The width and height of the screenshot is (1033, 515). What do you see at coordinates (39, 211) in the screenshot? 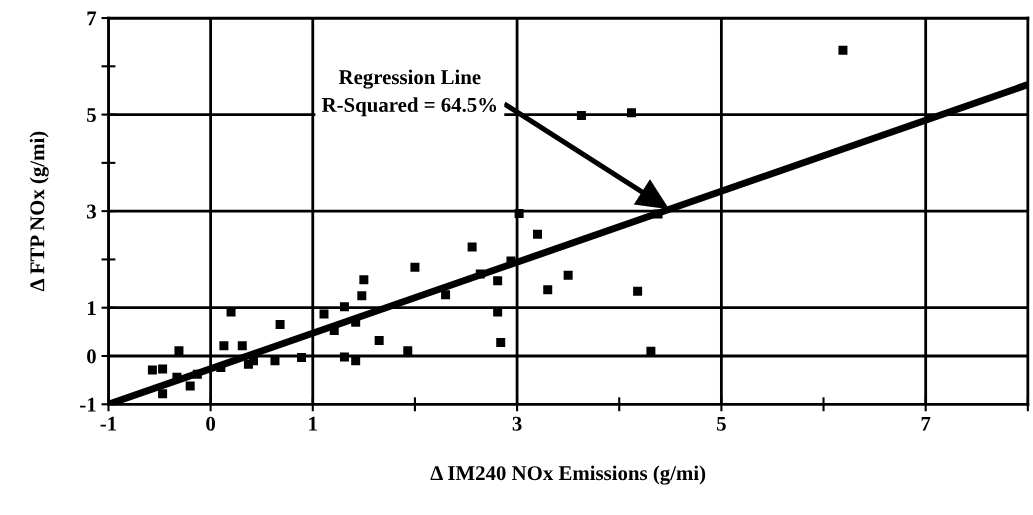
I see `y-axis-title: Δ FTP NOx (g/mi)` at bounding box center [39, 211].